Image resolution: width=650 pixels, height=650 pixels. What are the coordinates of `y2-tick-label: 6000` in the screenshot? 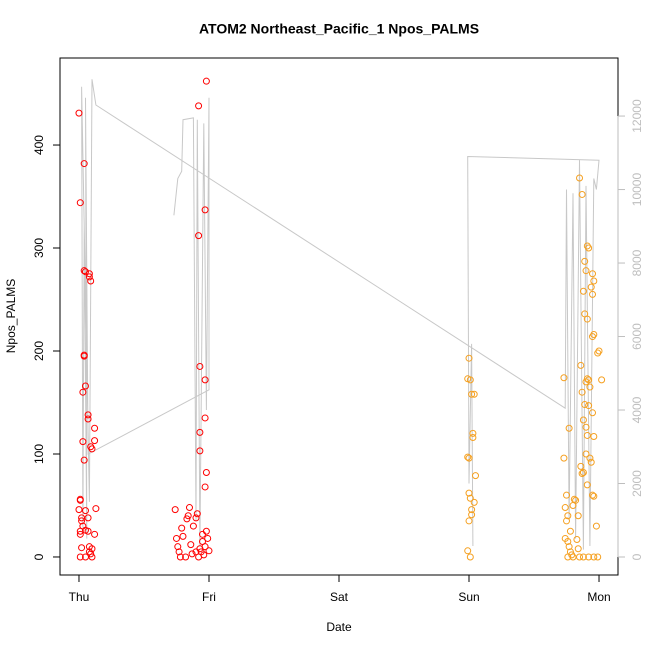 It's located at (637, 336).